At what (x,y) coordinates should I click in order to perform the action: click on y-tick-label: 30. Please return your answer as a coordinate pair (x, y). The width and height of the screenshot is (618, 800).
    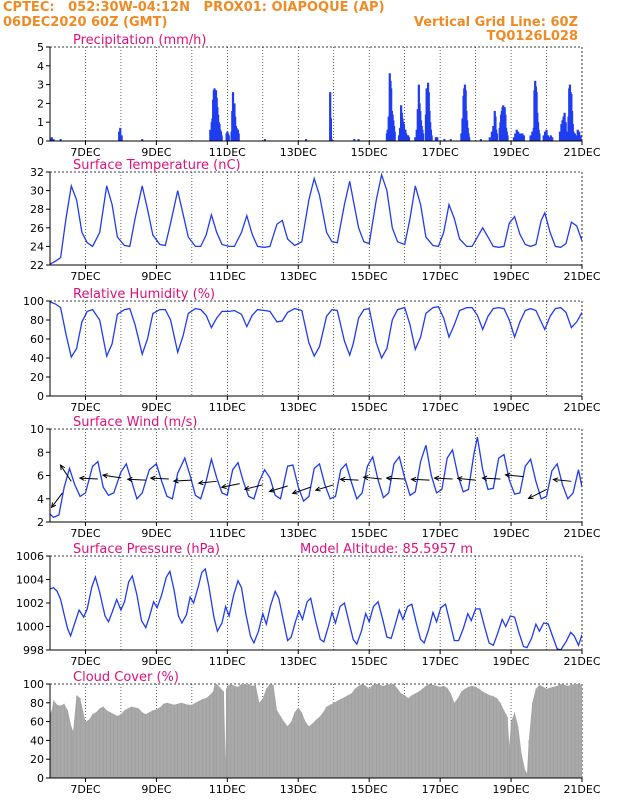
    Looking at the image, I should click on (37, 191).